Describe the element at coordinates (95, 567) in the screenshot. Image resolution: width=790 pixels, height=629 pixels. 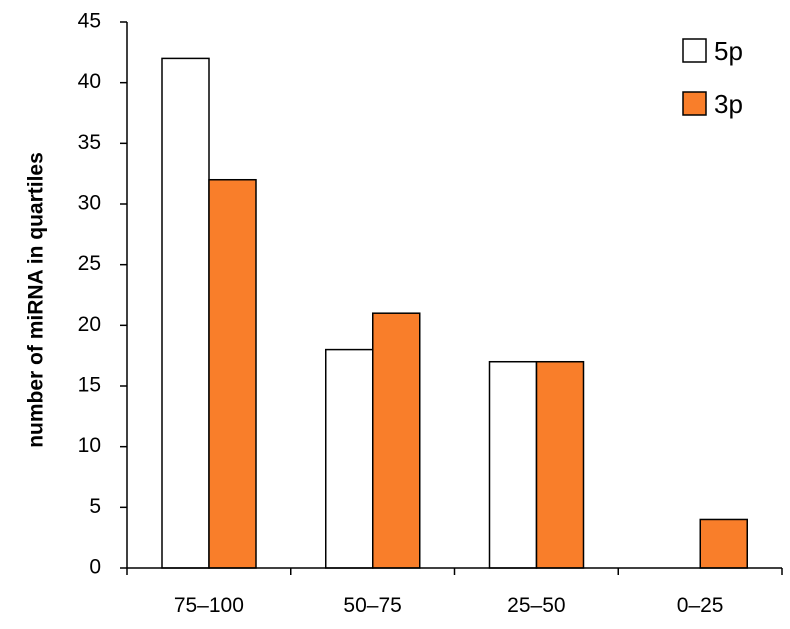
I see `y-tick-label: 0` at that location.